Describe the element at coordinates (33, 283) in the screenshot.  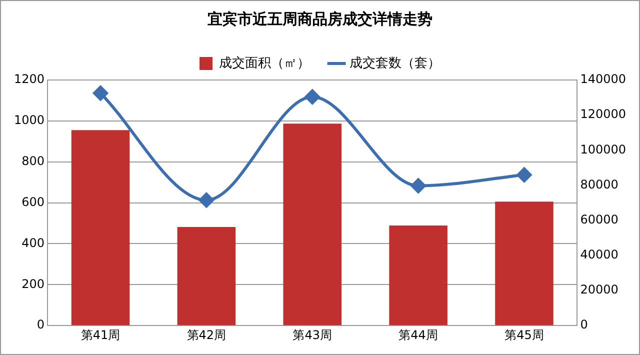
I see `y-tick-label: 200` at that location.